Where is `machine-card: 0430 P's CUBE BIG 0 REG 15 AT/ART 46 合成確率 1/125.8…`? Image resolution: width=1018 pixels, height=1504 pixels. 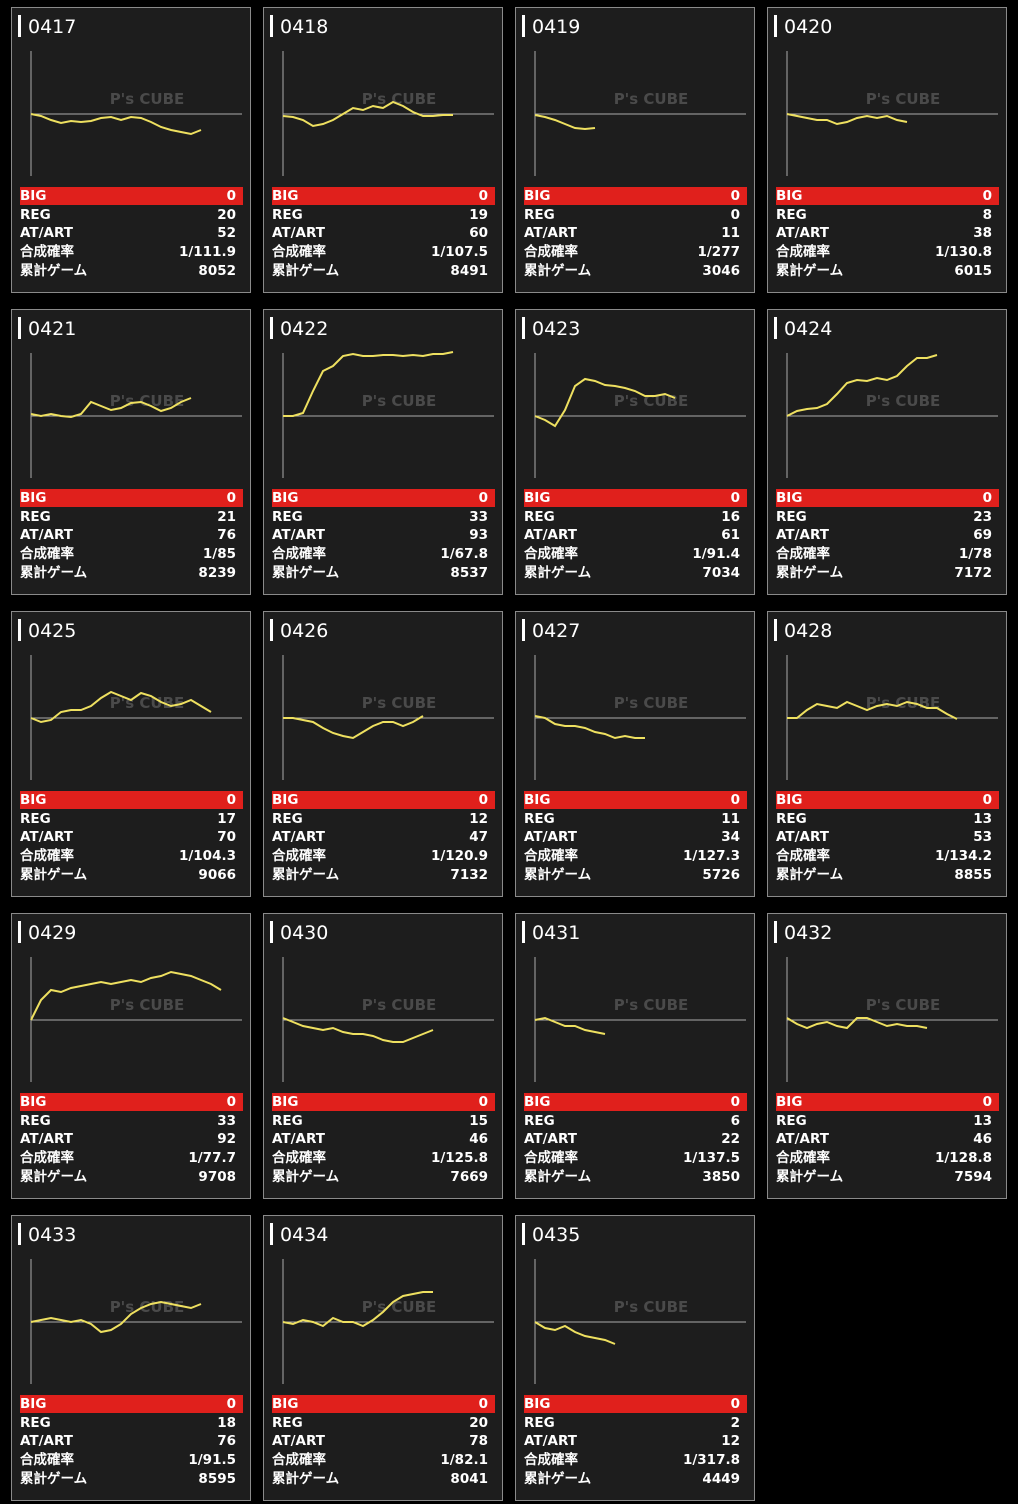 machine-card: 0430 P's CUBE BIG 0 REG 15 AT/ART 46 合成確率 1/125.8… is located at coordinates (383, 1056).